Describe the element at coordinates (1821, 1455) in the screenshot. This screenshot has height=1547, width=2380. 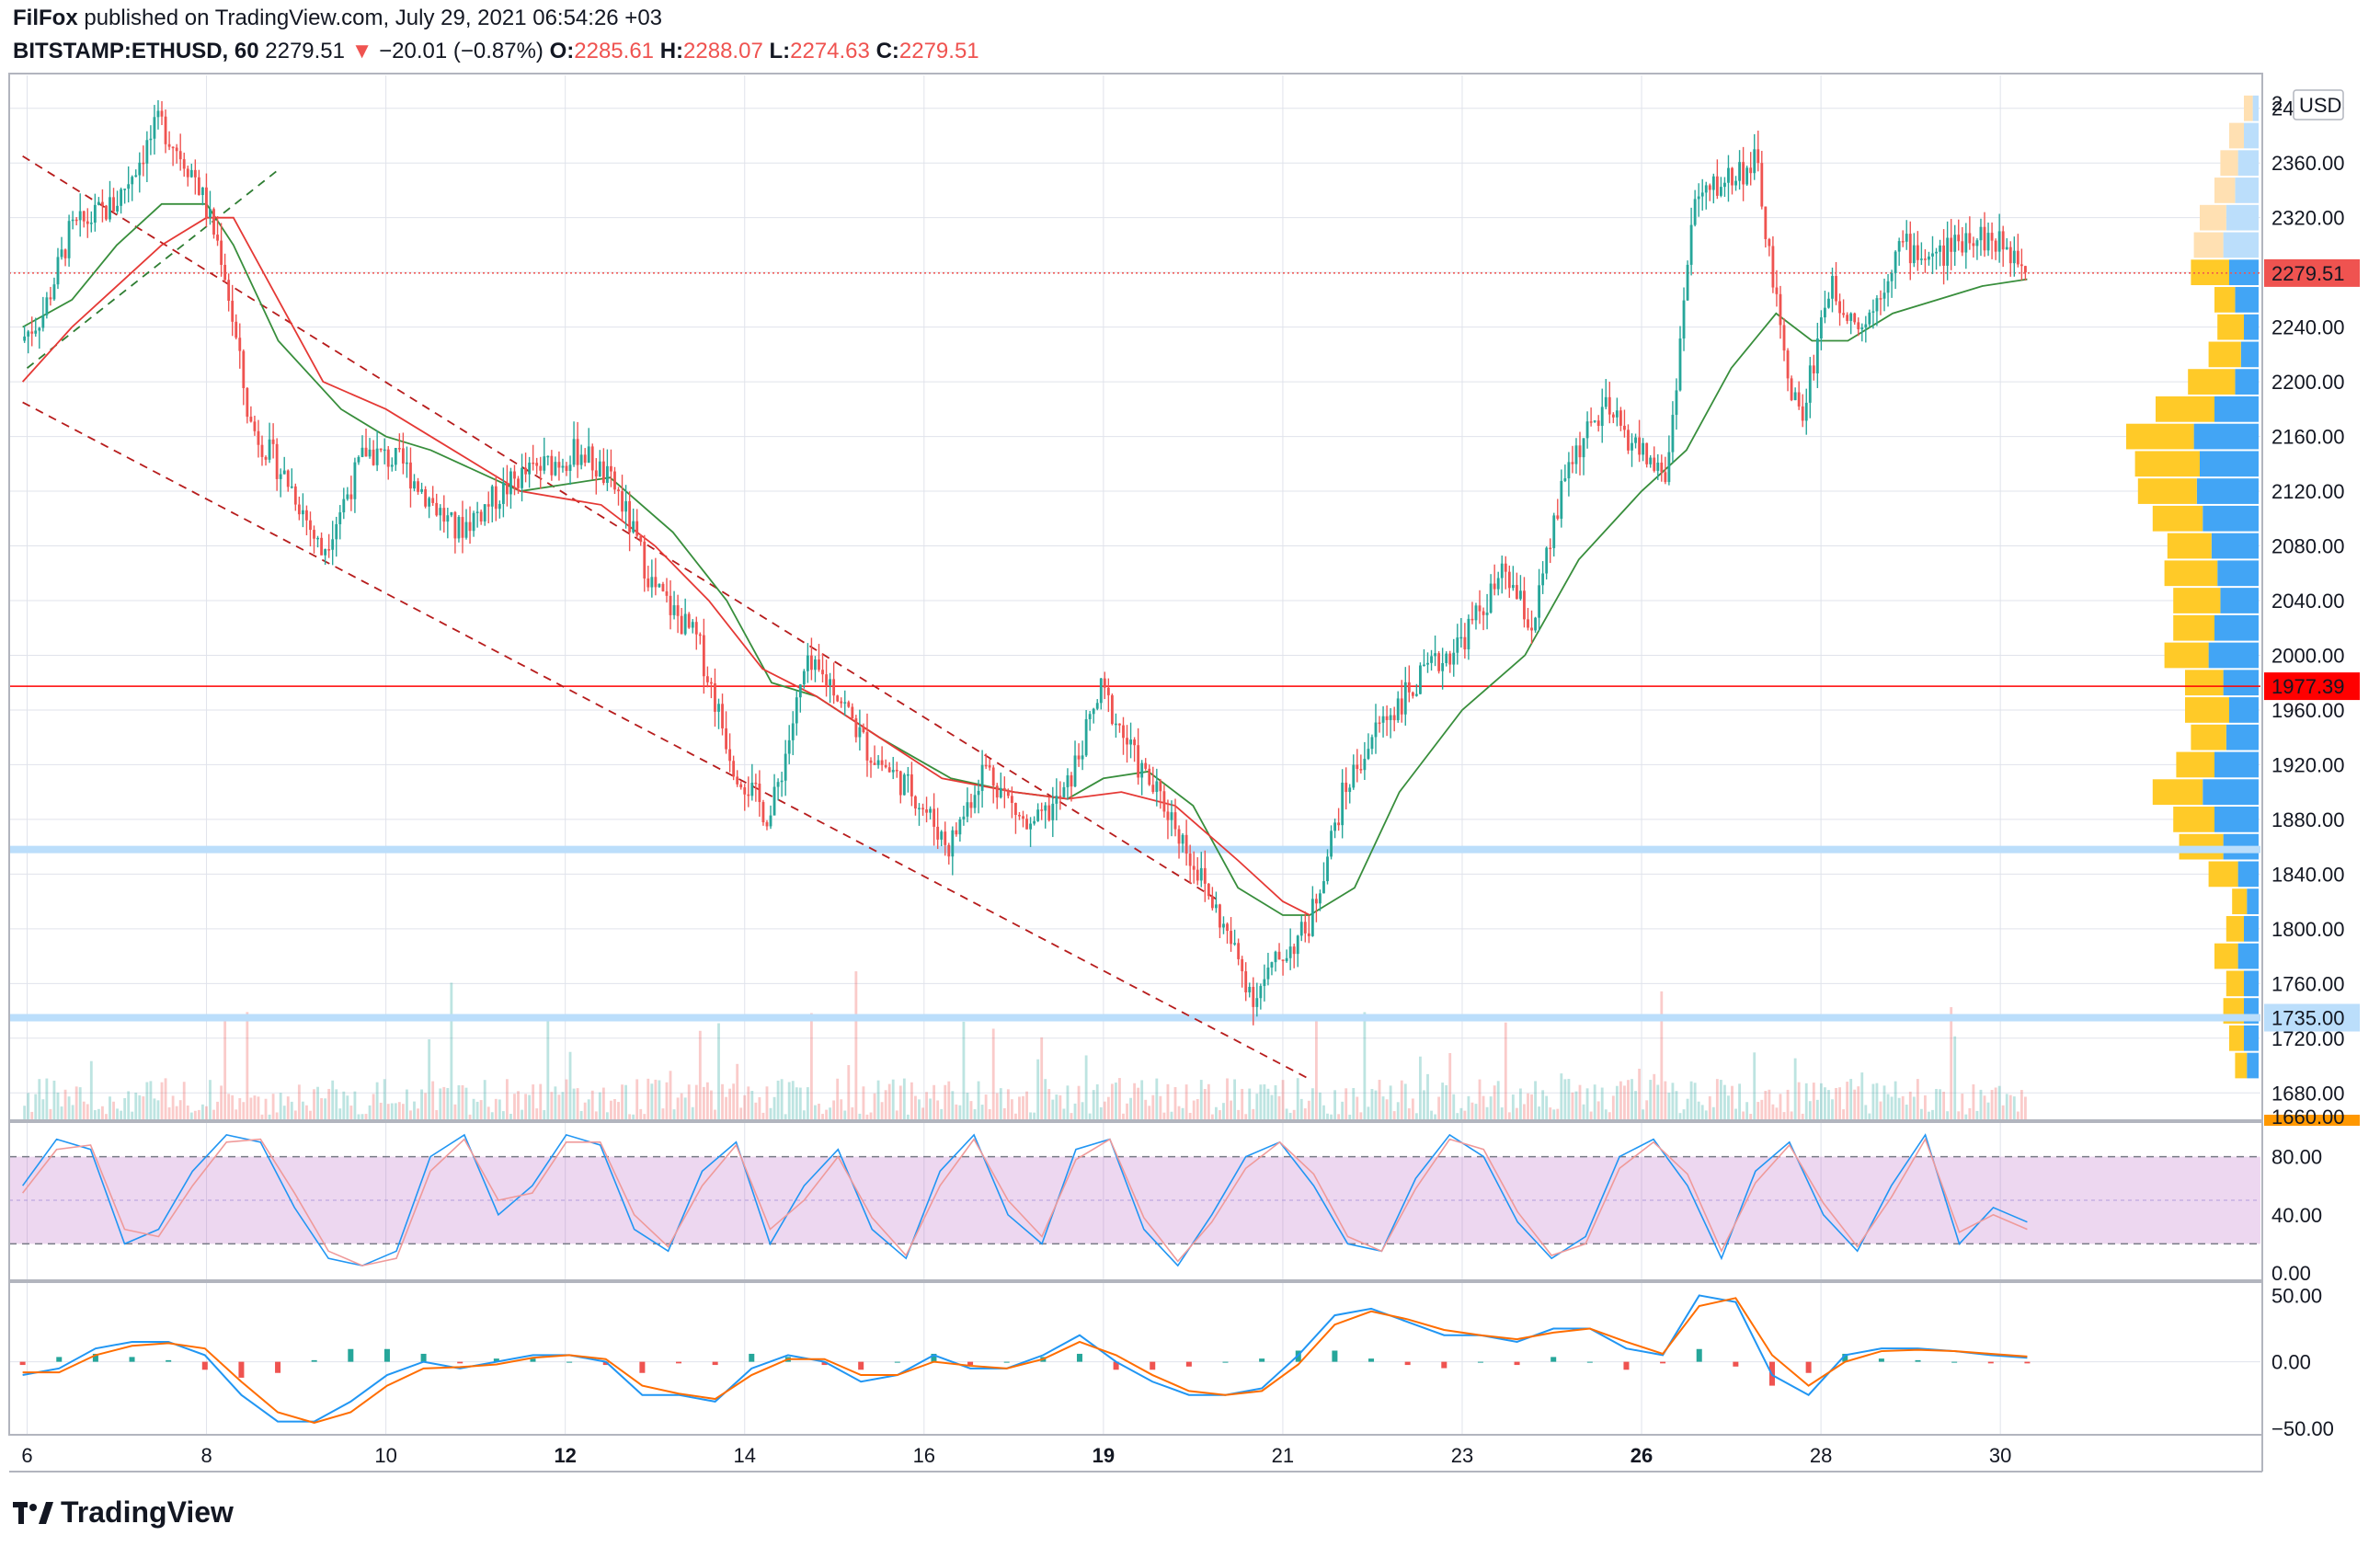
I see `time-tick-label: 28` at that location.